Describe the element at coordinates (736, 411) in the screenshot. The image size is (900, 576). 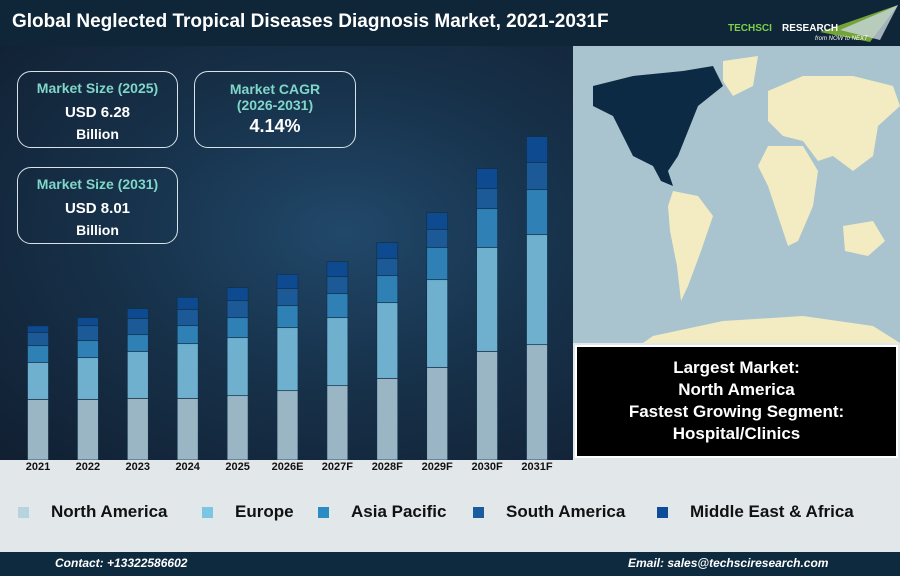
I see `fastest-segment-label: Fastest Growing Segment:` at that location.